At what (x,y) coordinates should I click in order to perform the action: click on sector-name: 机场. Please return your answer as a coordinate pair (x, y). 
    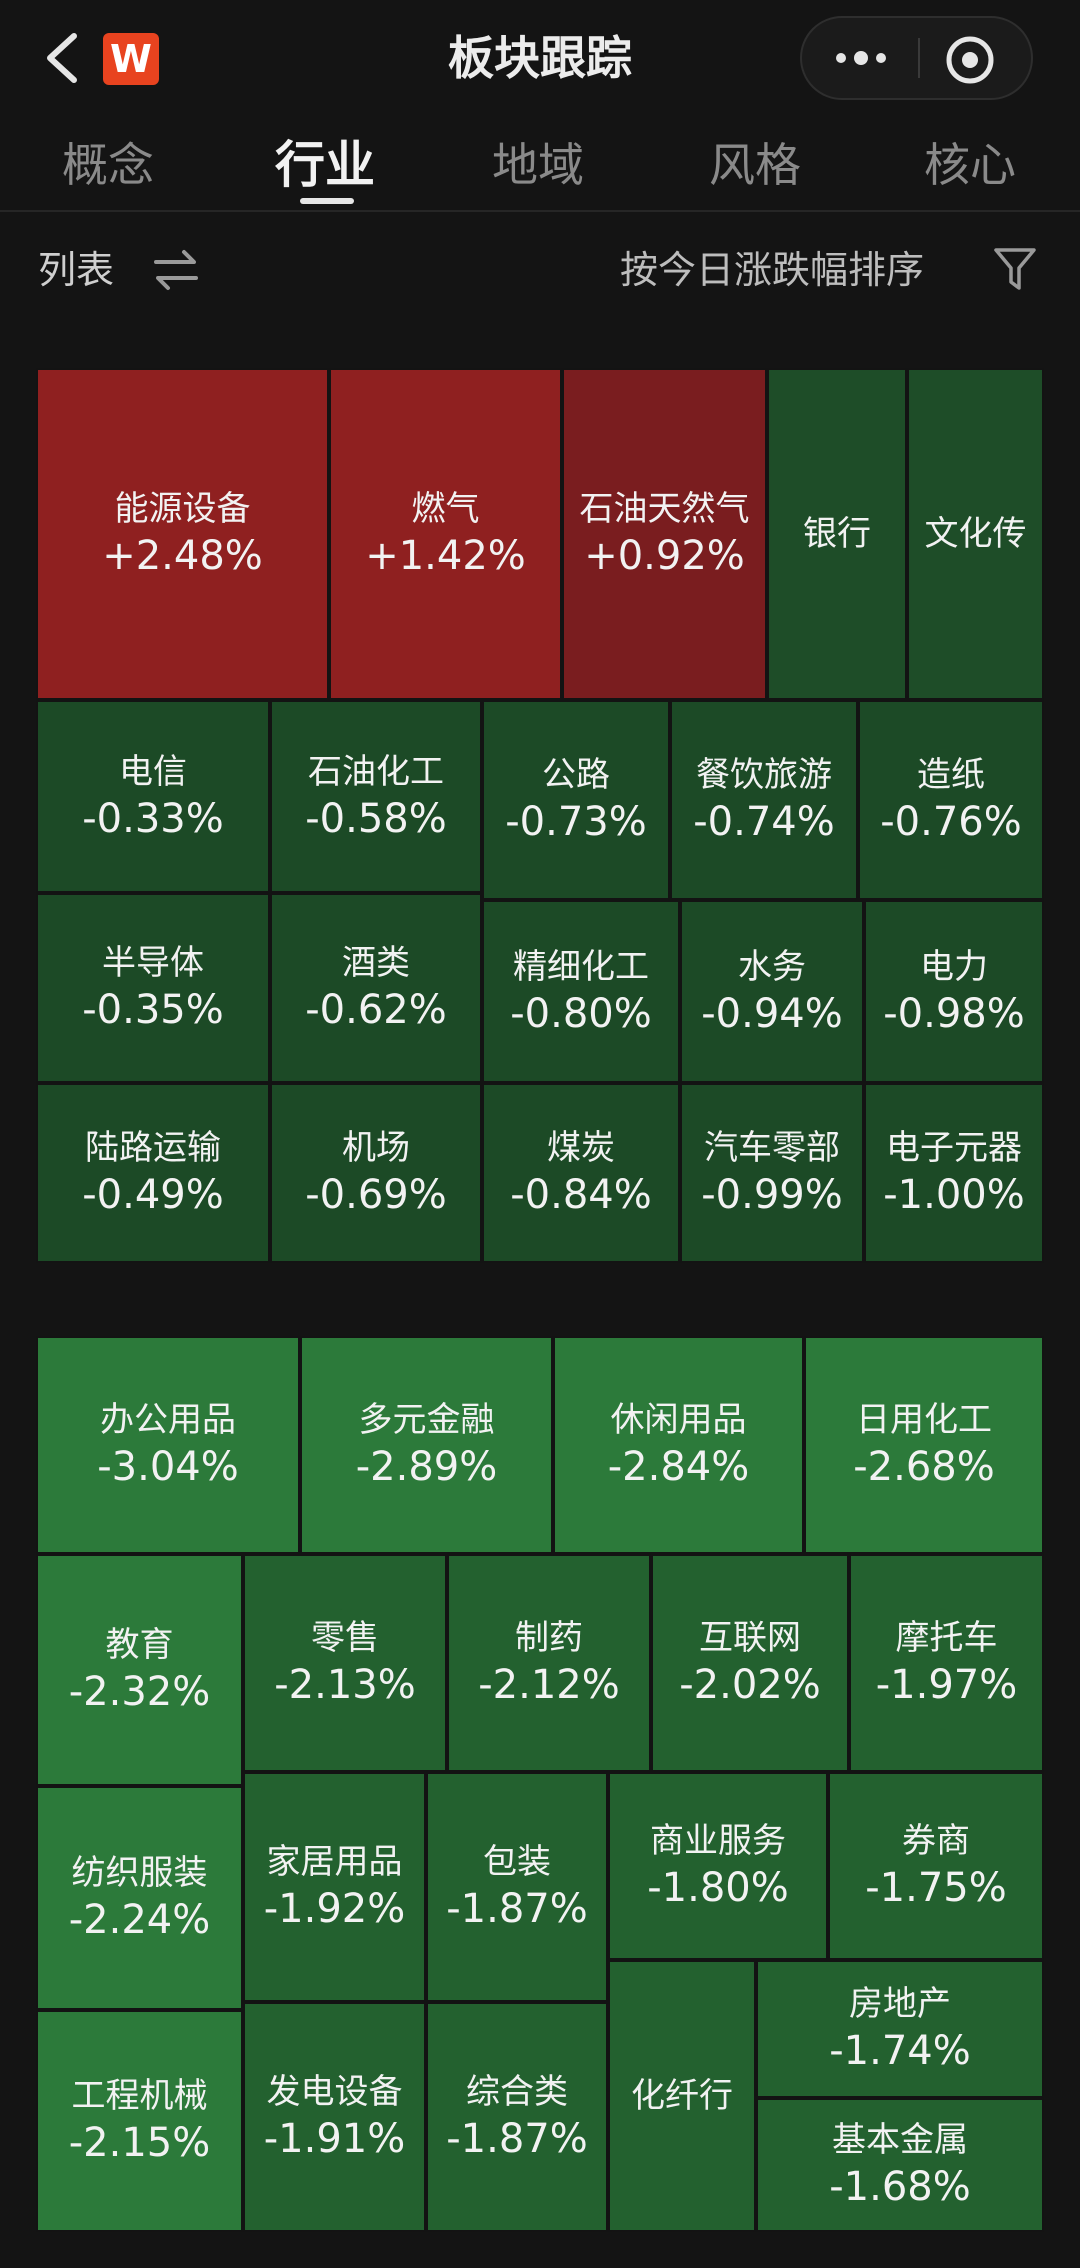
    Looking at the image, I should click on (376, 1148).